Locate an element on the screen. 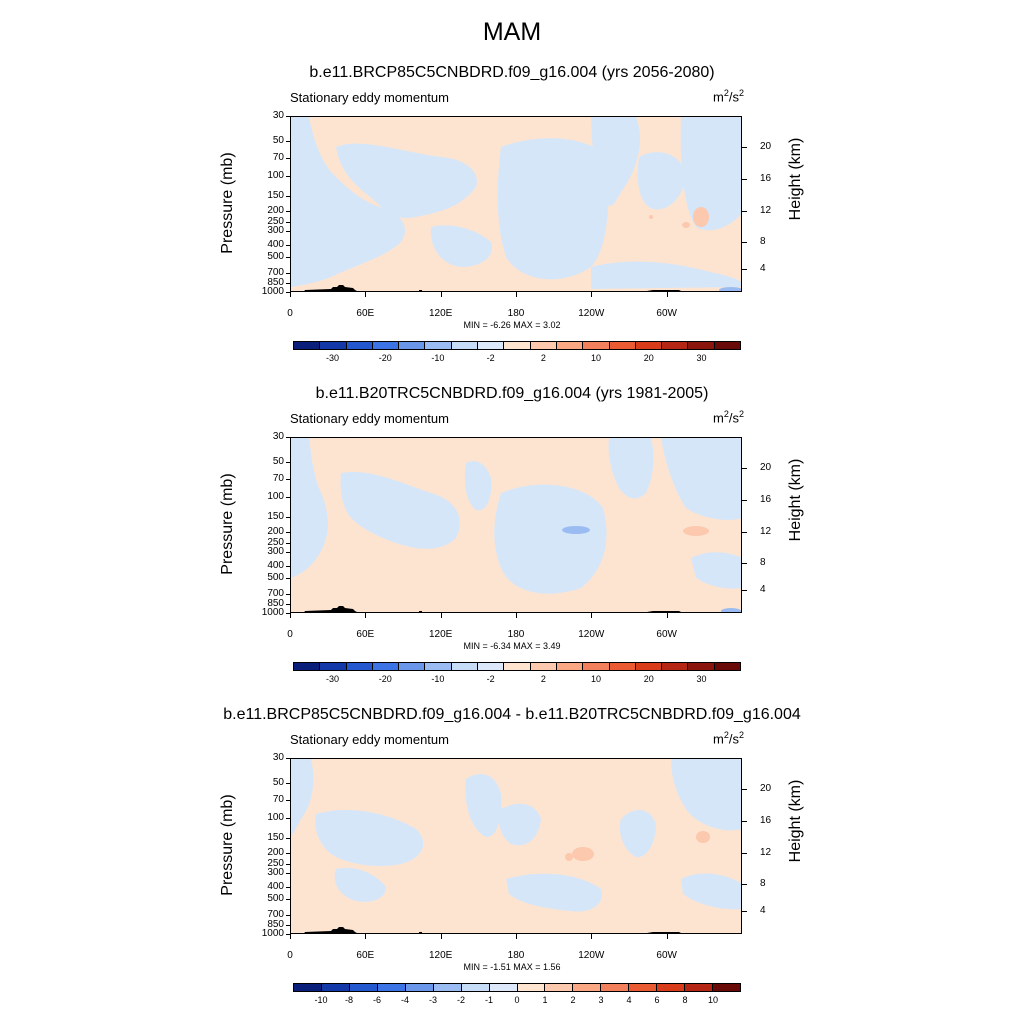  pressure-tick-label: 250 is located at coordinates (275, 863).